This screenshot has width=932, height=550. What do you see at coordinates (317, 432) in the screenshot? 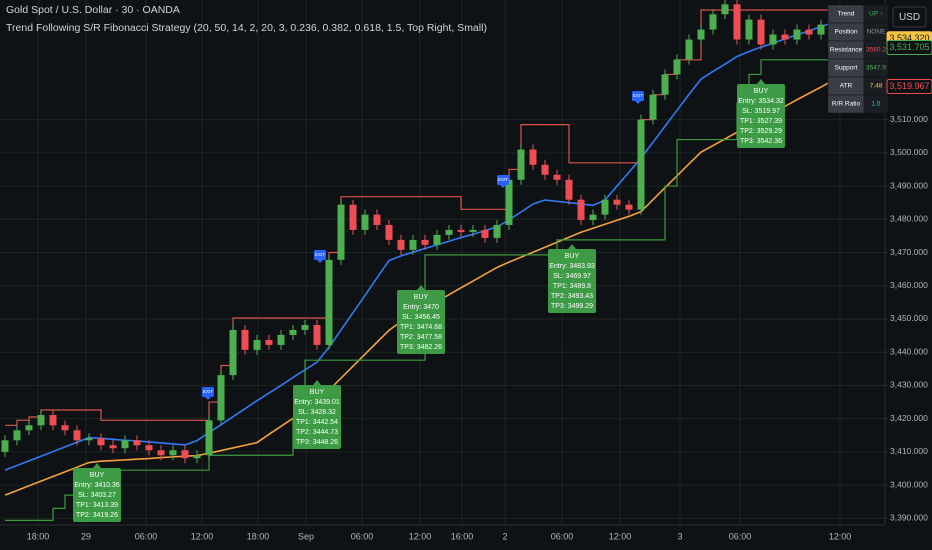
I see `buy-label-text: TP2: 3444.73` at bounding box center [317, 432].